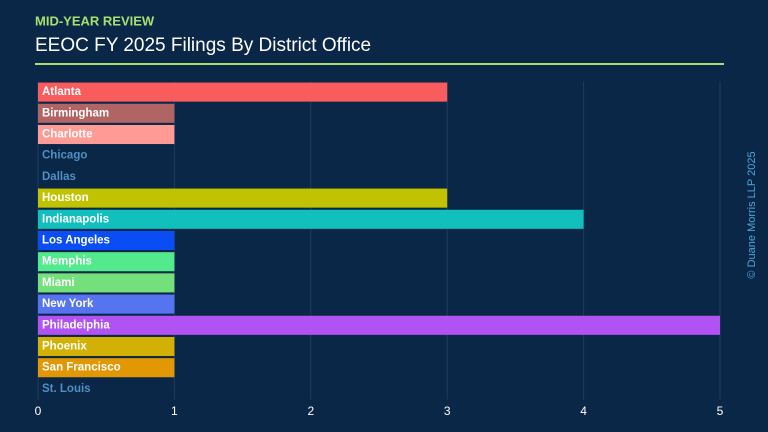 The image size is (768, 432). What do you see at coordinates (75, 219) in the screenshot?
I see `category-label: Indianapolis` at bounding box center [75, 219].